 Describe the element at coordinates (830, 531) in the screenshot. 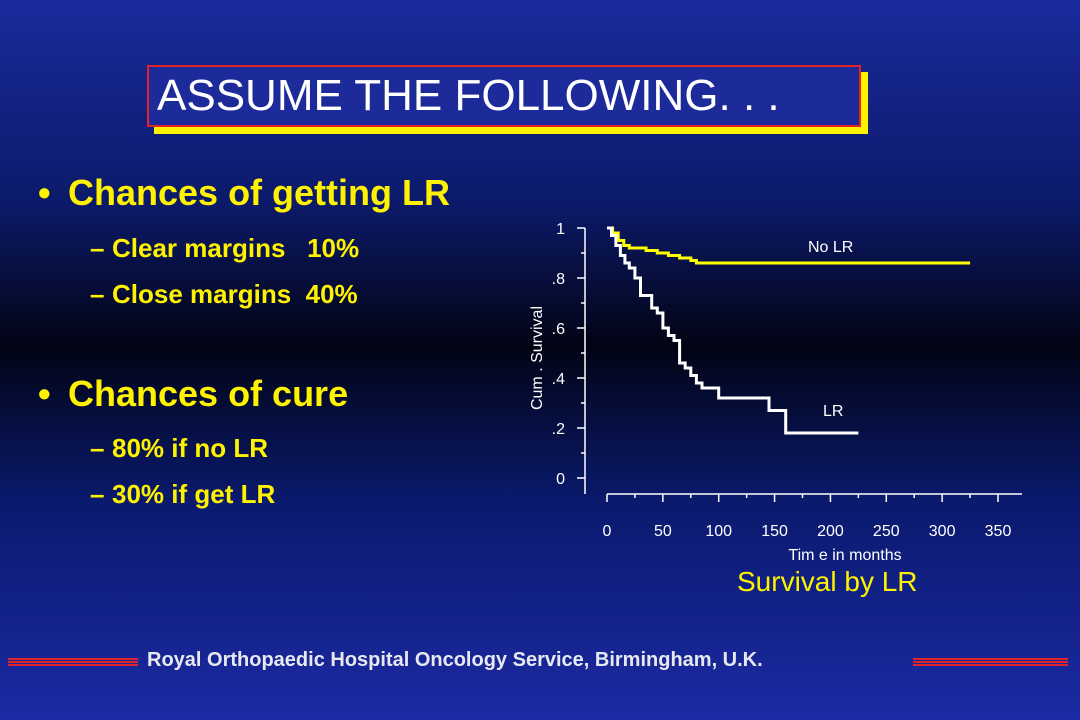

I see `x-tick-label: 200` at that location.